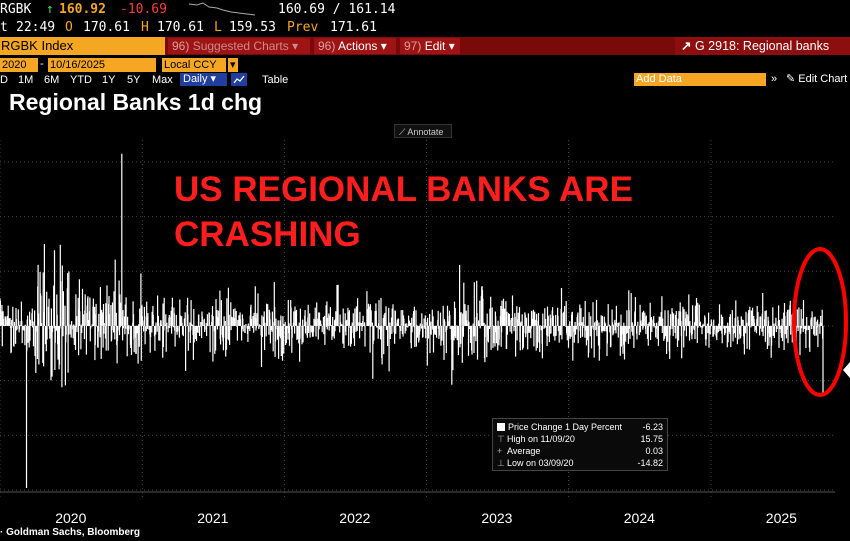 The image size is (850, 541). Describe the element at coordinates (267, 234) in the screenshot. I see `headline-line-2: CRASHING` at that location.